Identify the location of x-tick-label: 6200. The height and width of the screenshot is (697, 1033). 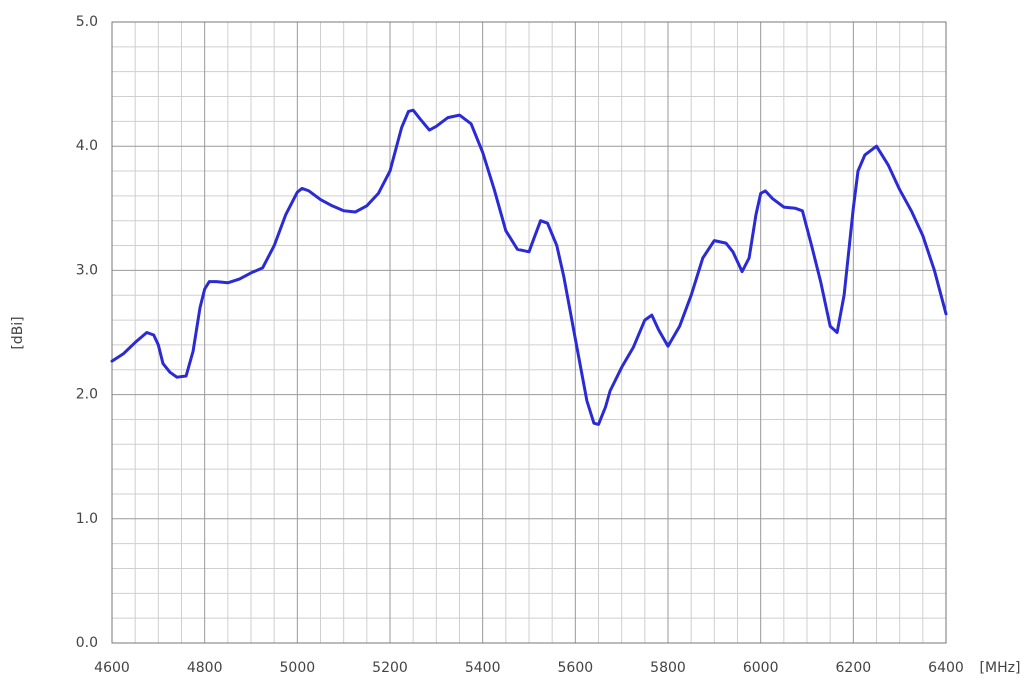
(854, 668).